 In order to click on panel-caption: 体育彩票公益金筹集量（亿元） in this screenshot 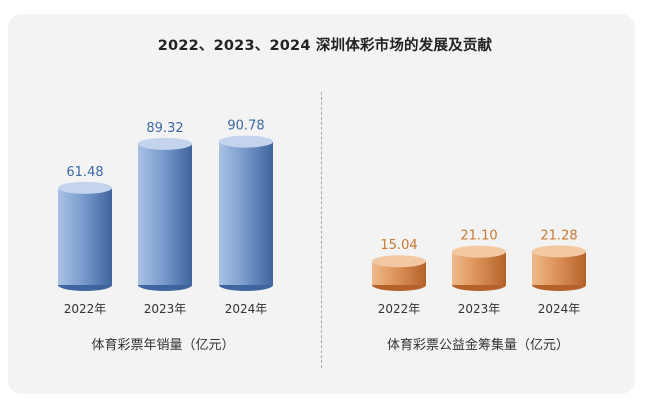, I will do `click(478, 345)`.